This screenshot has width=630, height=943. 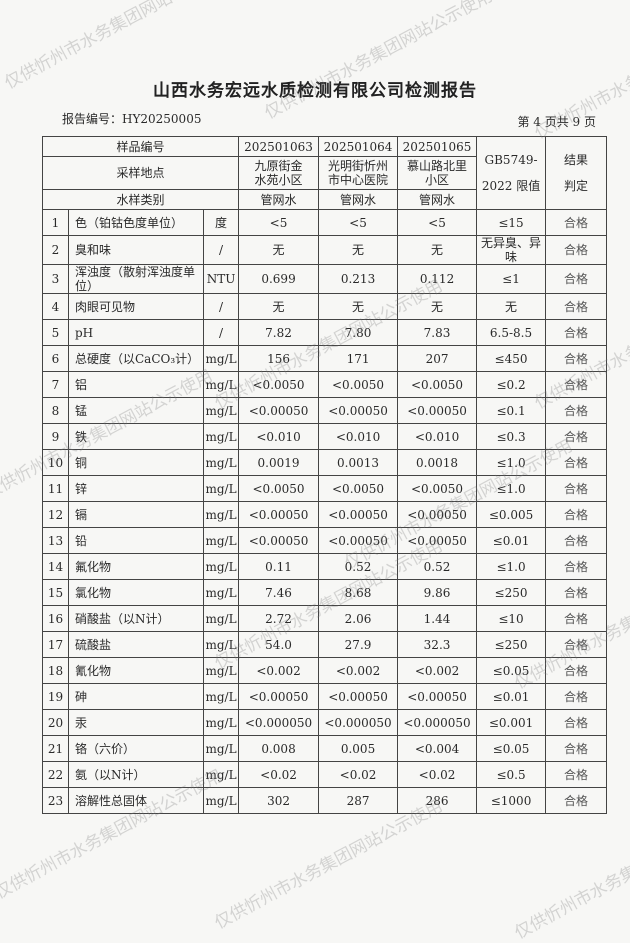 I want to click on value-sample-2: 无, so click(x=358, y=250).